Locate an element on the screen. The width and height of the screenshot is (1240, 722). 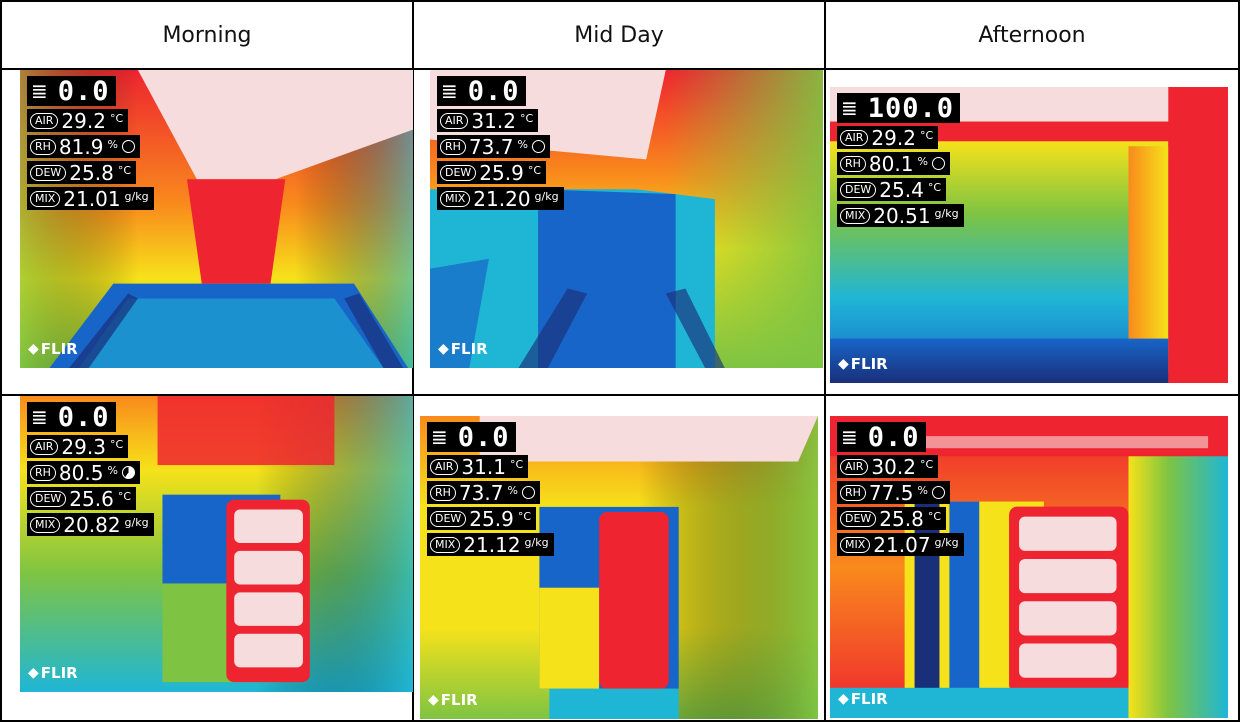
air-value: 31.1 is located at coordinates (483, 466).